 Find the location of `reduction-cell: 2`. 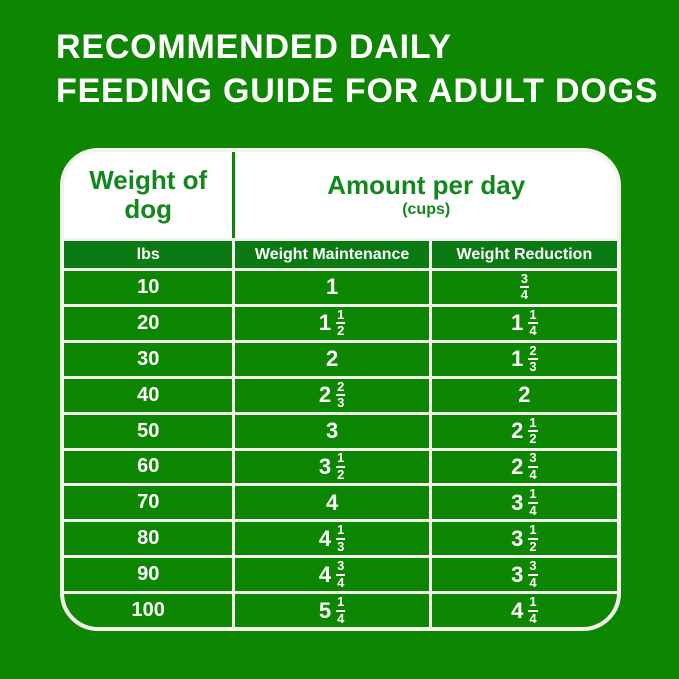

reduction-cell: 2 is located at coordinates (524, 395).